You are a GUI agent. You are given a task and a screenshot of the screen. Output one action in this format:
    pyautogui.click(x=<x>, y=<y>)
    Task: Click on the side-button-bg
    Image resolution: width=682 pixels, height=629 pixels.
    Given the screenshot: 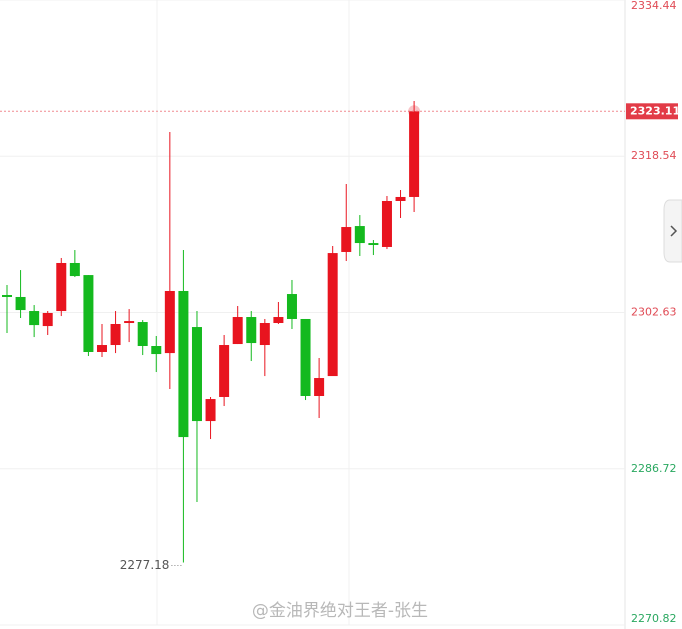 What is the action you would take?
    pyautogui.click(x=672, y=231)
    